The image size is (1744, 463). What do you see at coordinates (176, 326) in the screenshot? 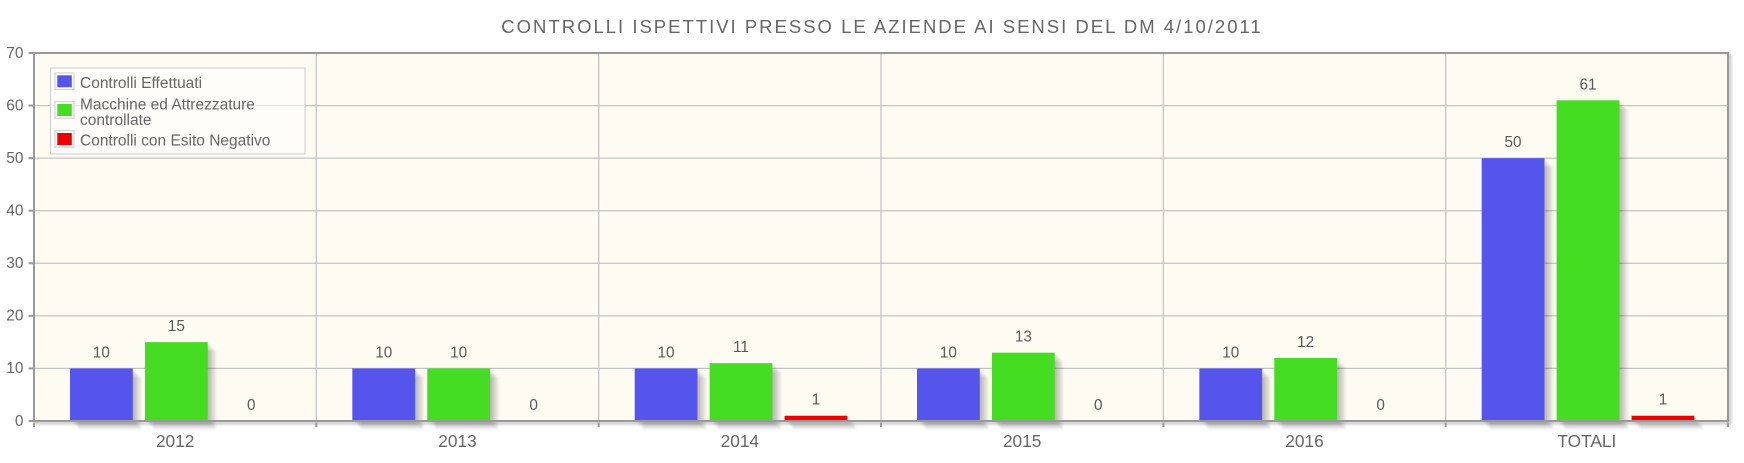
I see `svg-text: 15` at bounding box center [176, 326].